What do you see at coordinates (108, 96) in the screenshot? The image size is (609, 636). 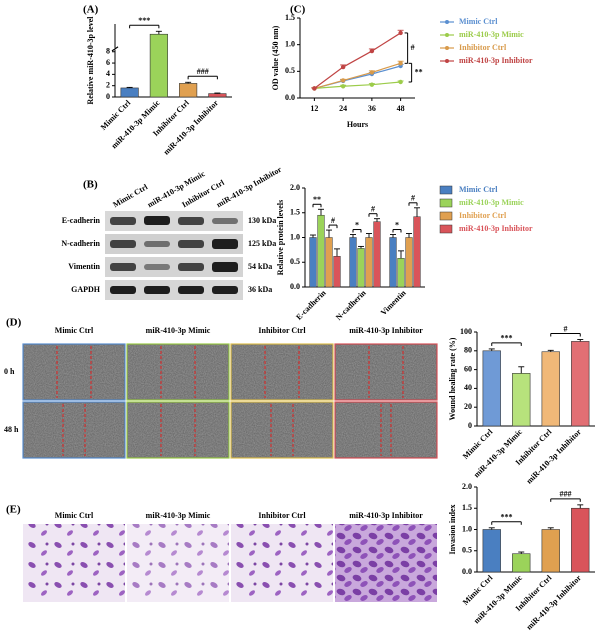 I see `y-tick-label: 0` at bounding box center [108, 96].